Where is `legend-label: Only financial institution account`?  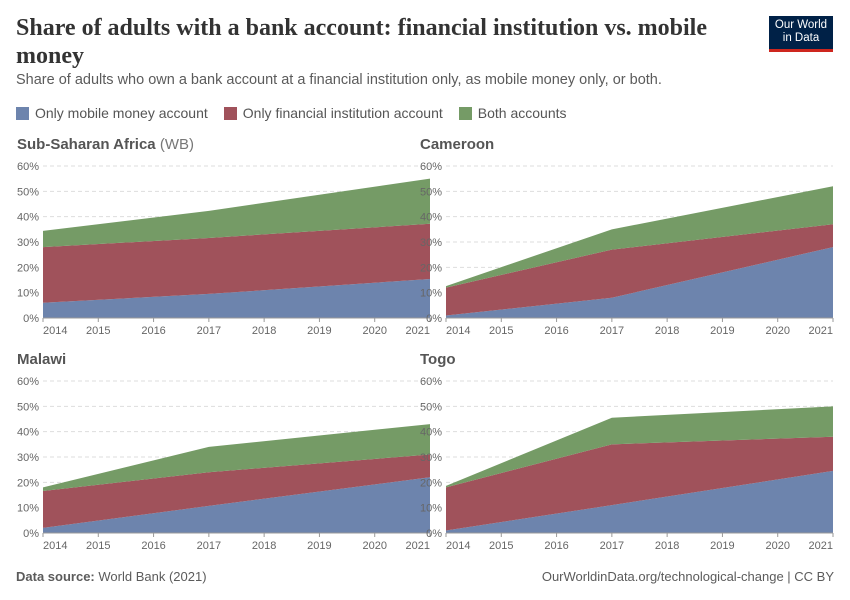
legend-label: Only financial institution account is located at coordinates (342, 113).